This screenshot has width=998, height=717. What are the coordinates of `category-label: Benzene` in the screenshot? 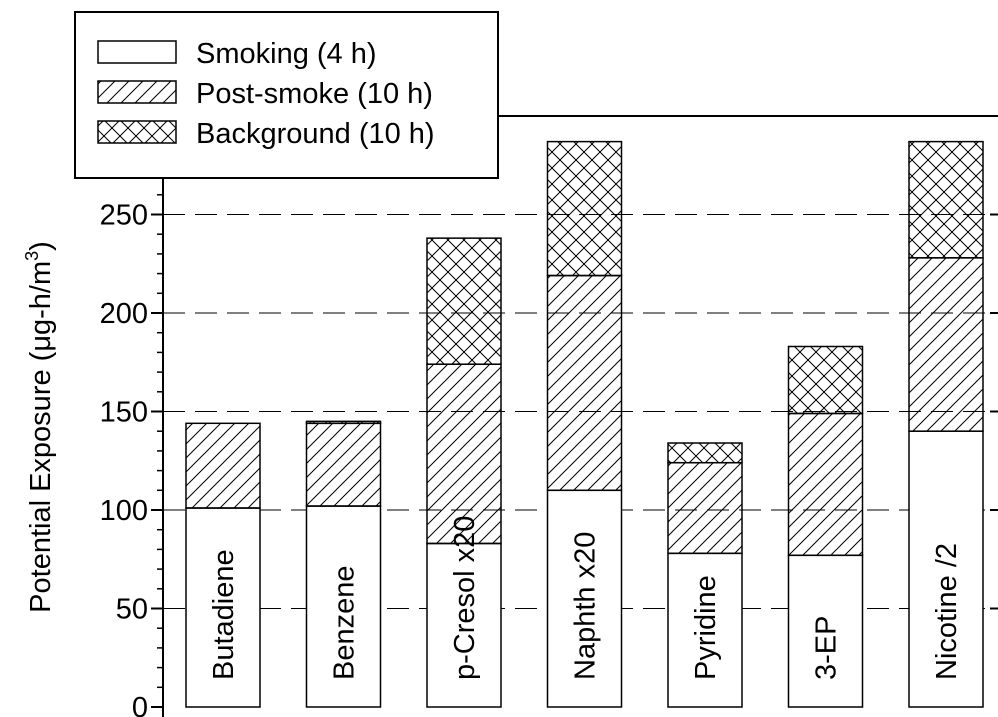 It's located at (345, 623).